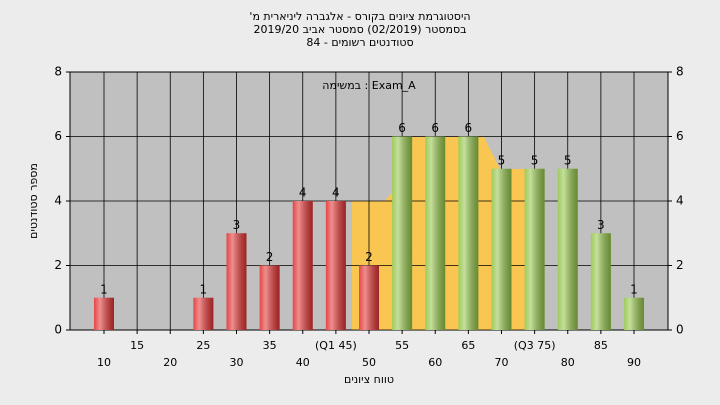 Image resolution: width=720 pixels, height=405 pixels. I want to click on x-tick-label: 20, so click(170, 362).